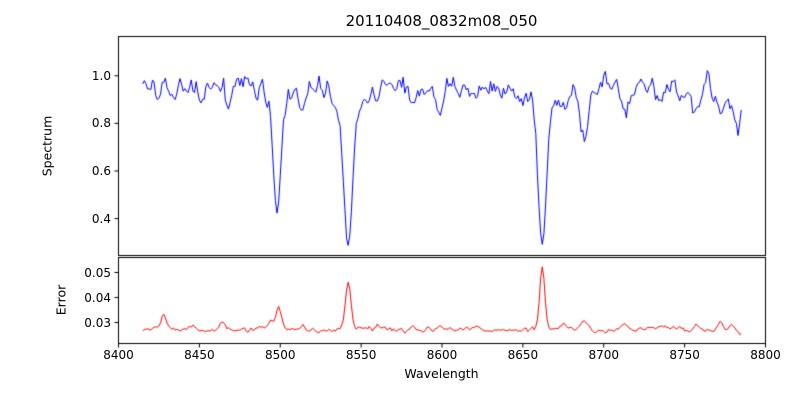  I want to click on y-tick-label: 0.04, so click(97, 297).